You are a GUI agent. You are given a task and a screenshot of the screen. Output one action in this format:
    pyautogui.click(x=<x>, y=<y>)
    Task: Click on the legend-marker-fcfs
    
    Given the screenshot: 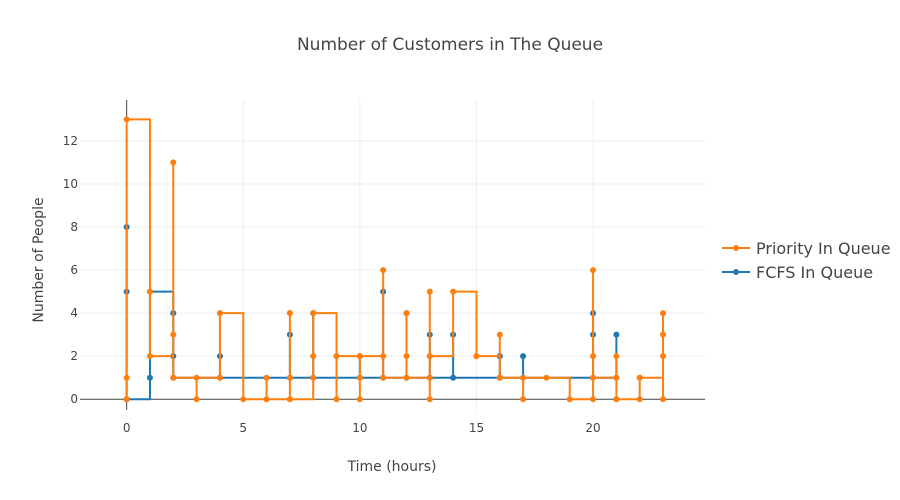 What is the action you would take?
    pyautogui.click(x=736, y=272)
    